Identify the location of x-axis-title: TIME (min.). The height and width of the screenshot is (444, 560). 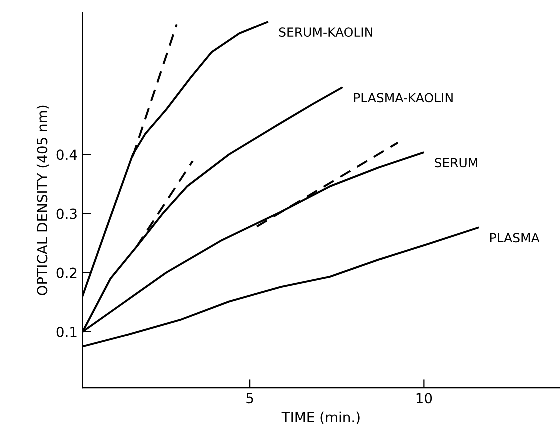
(321, 418).